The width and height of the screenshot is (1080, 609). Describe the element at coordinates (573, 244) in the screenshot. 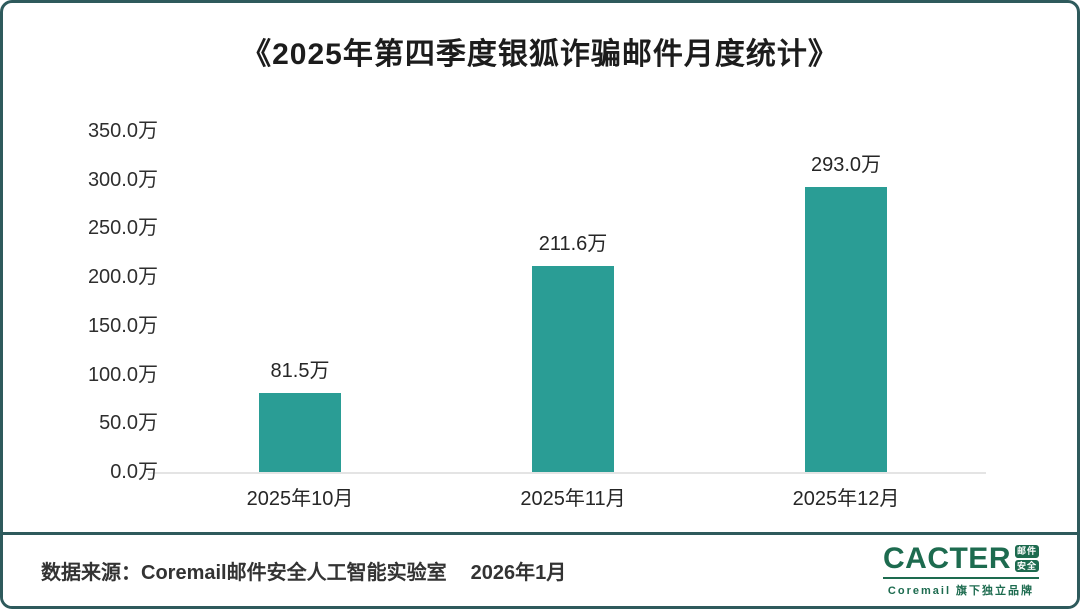

I see `bar-value-label: 211.6万` at that location.